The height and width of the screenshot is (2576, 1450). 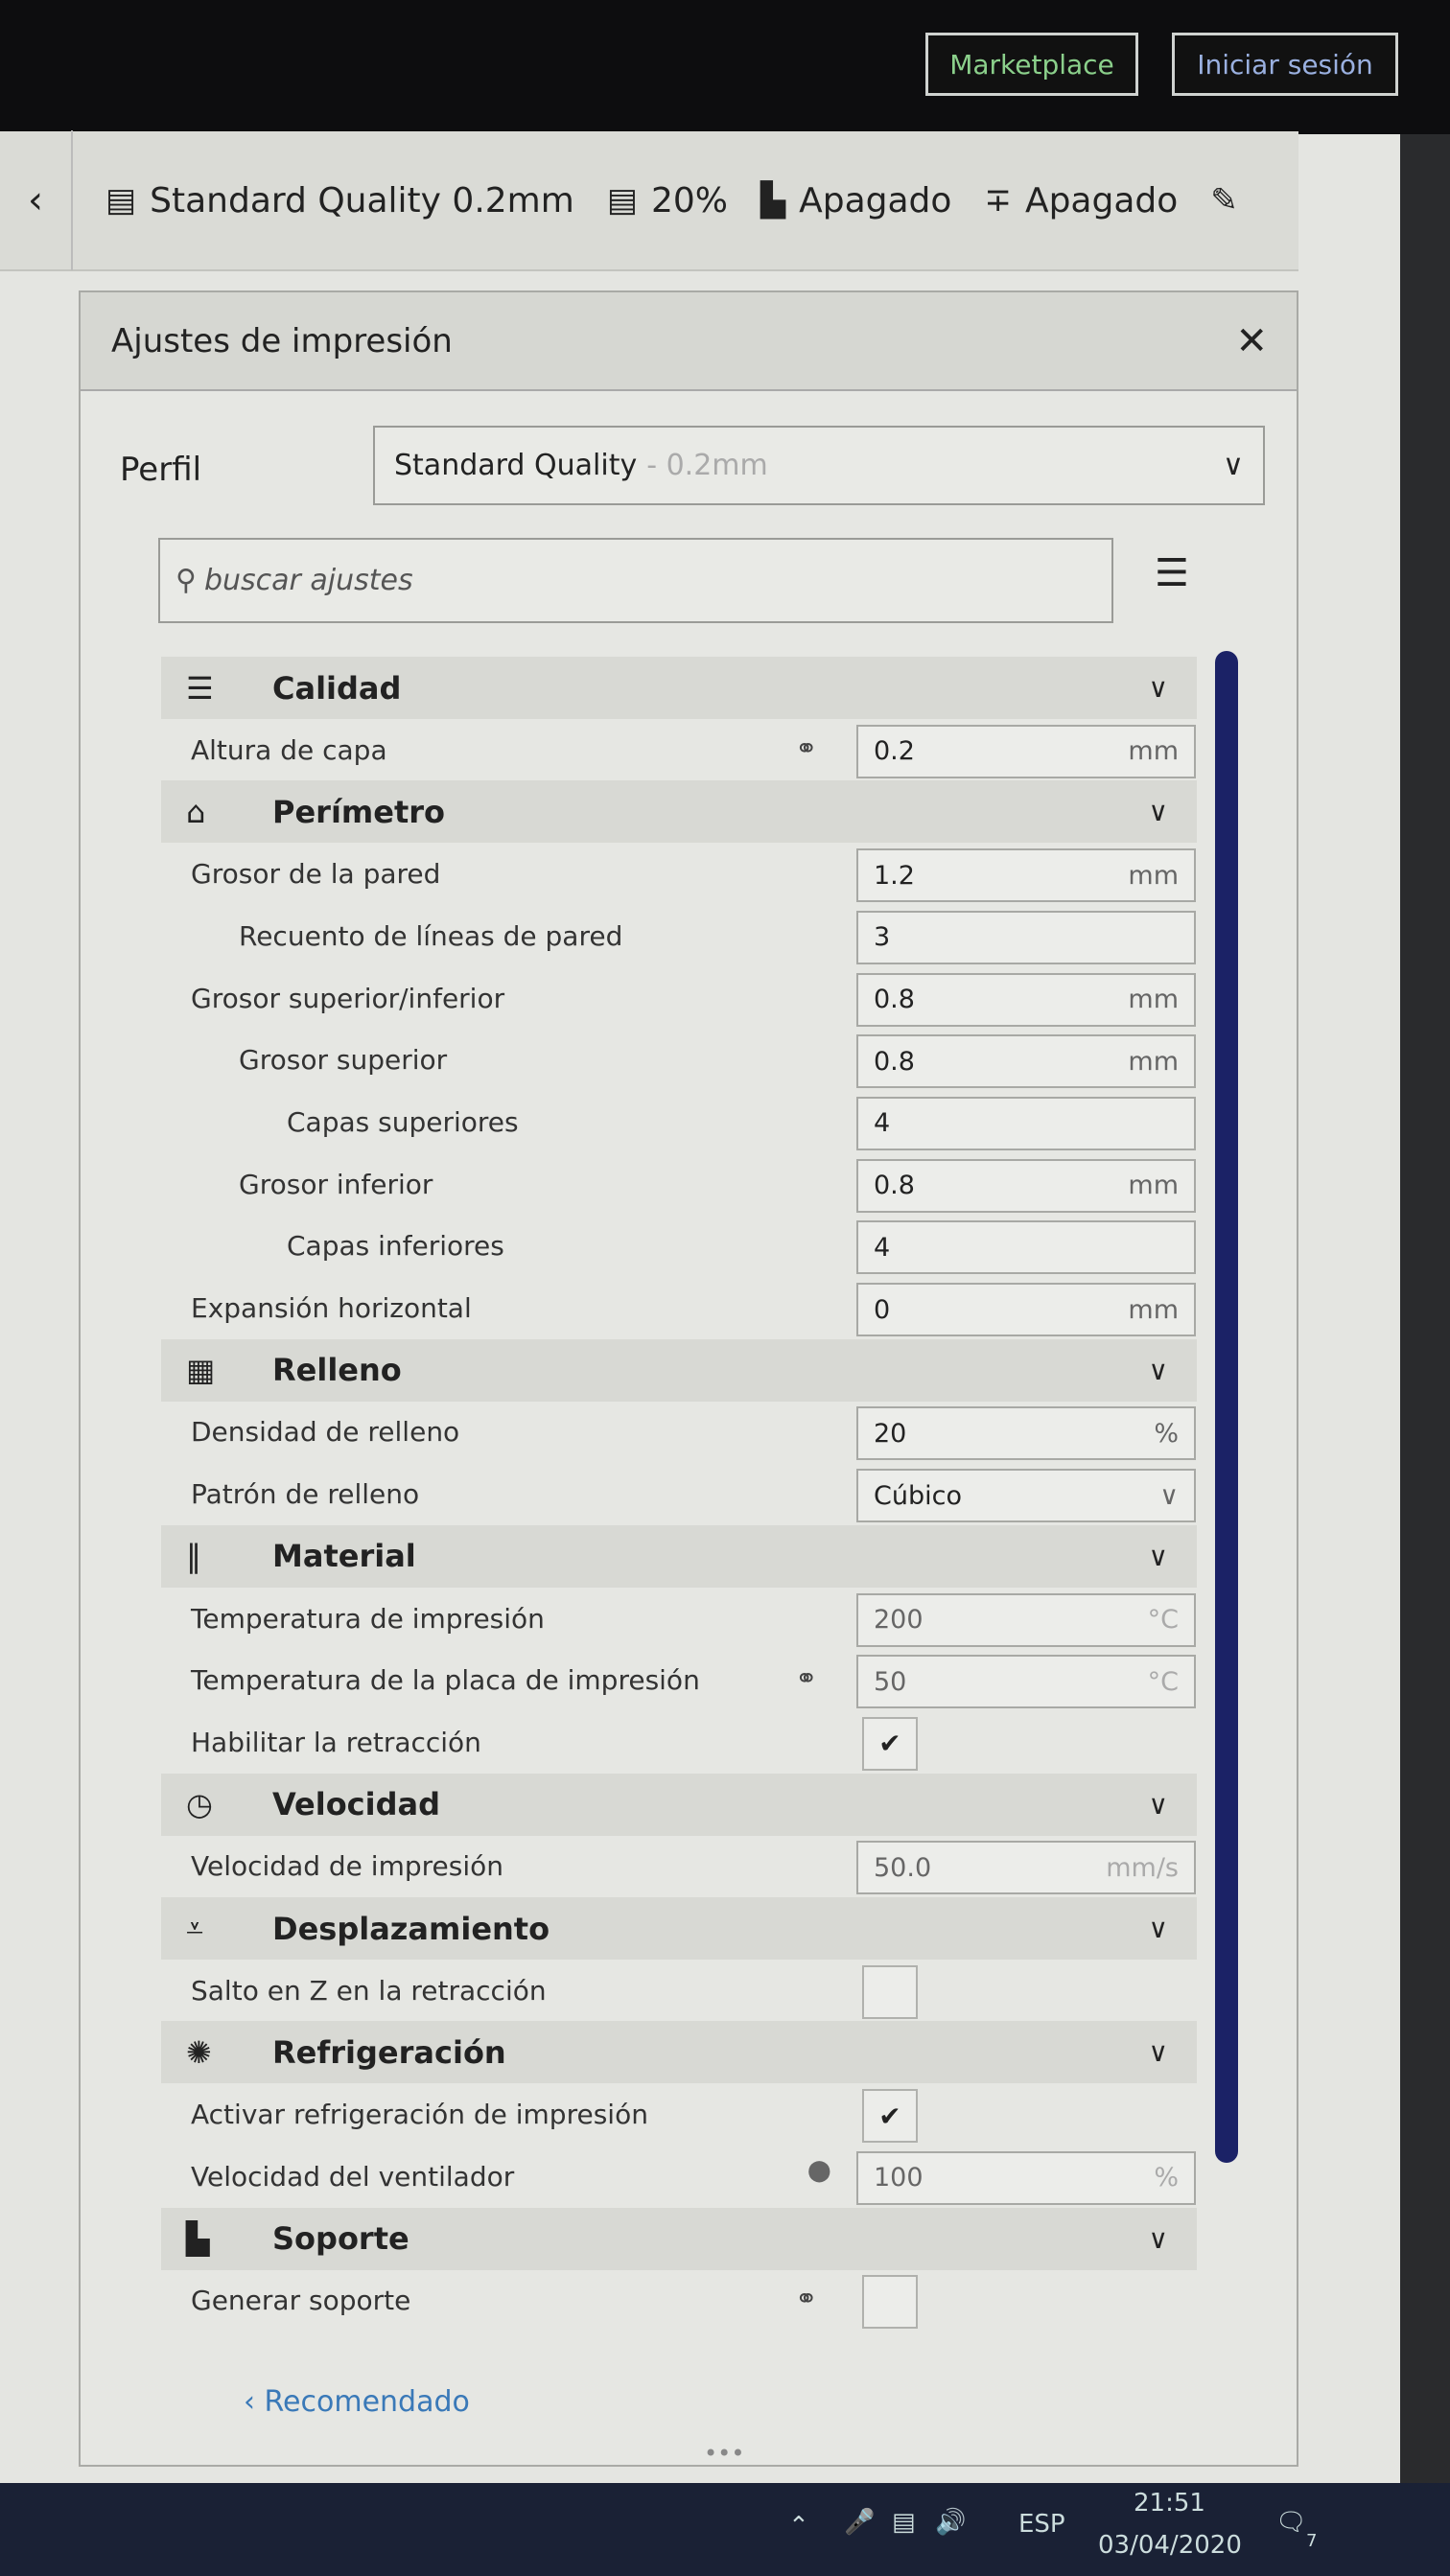 I want to click on section-calidad: ☰ Calidad ∨, so click(x=679, y=688).